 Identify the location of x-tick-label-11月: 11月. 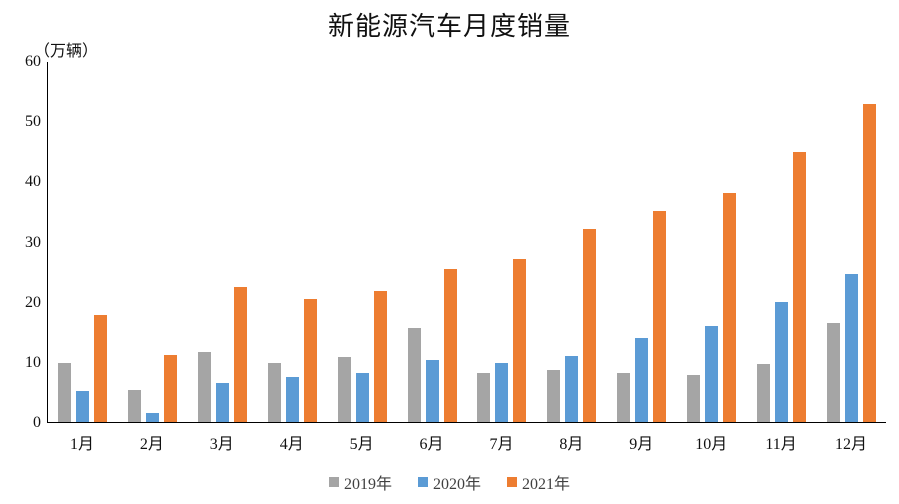
(781, 444).